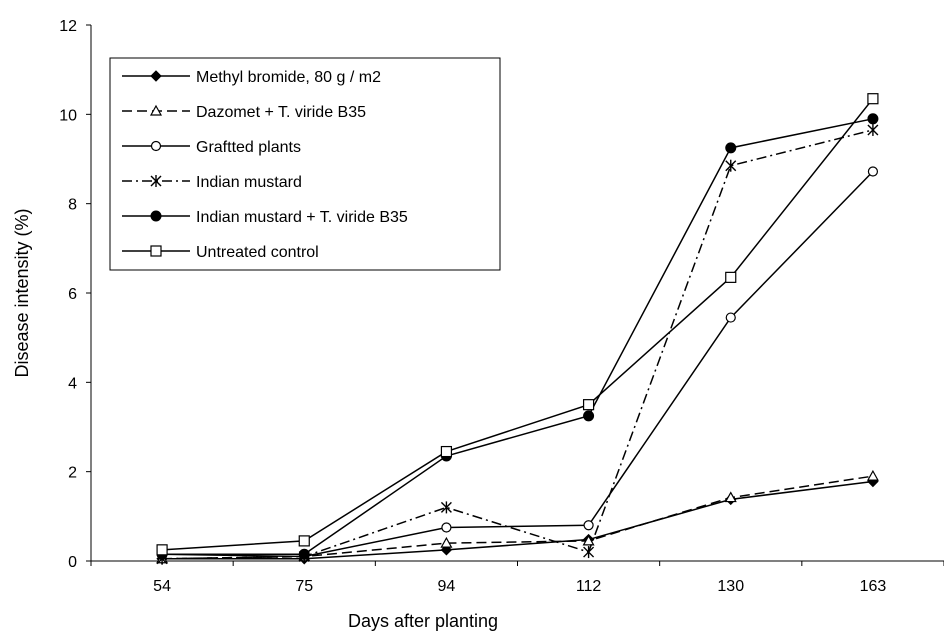 Image resolution: width=944 pixels, height=633 pixels. What do you see at coordinates (156, 76) in the screenshot?
I see `marker-diamond-filled` at bounding box center [156, 76].